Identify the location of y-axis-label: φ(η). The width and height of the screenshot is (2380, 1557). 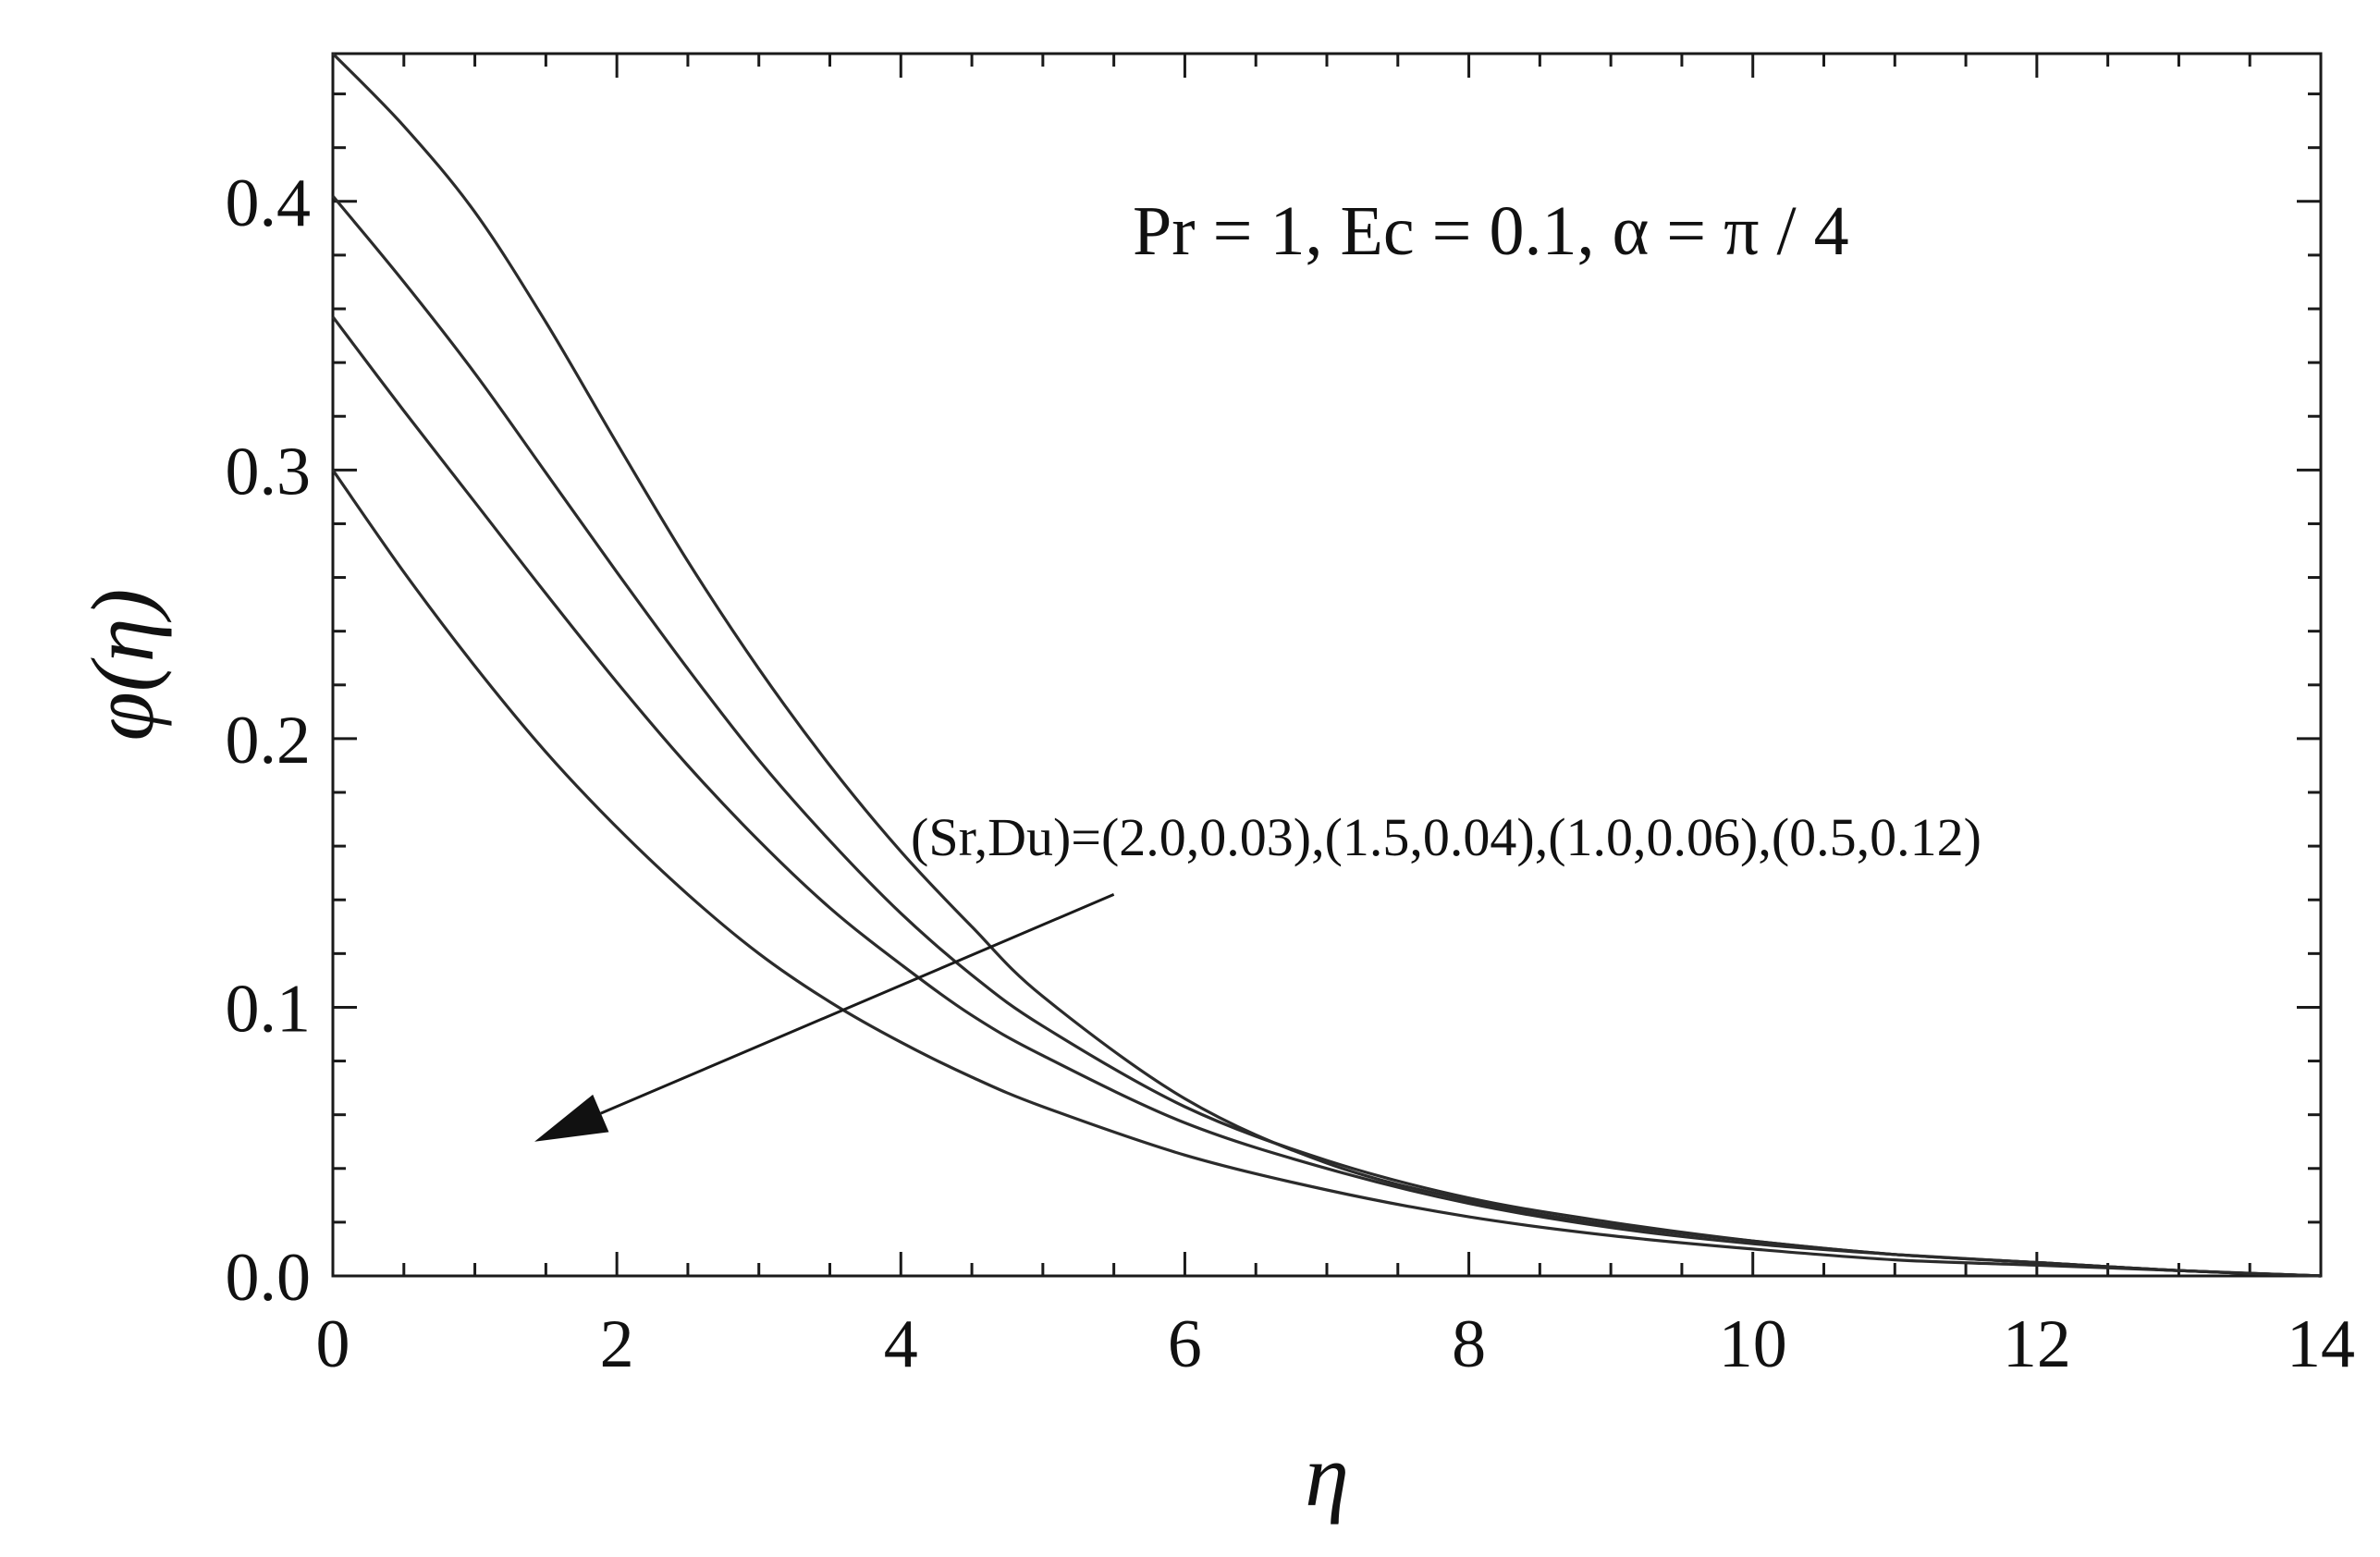
(122, 665).